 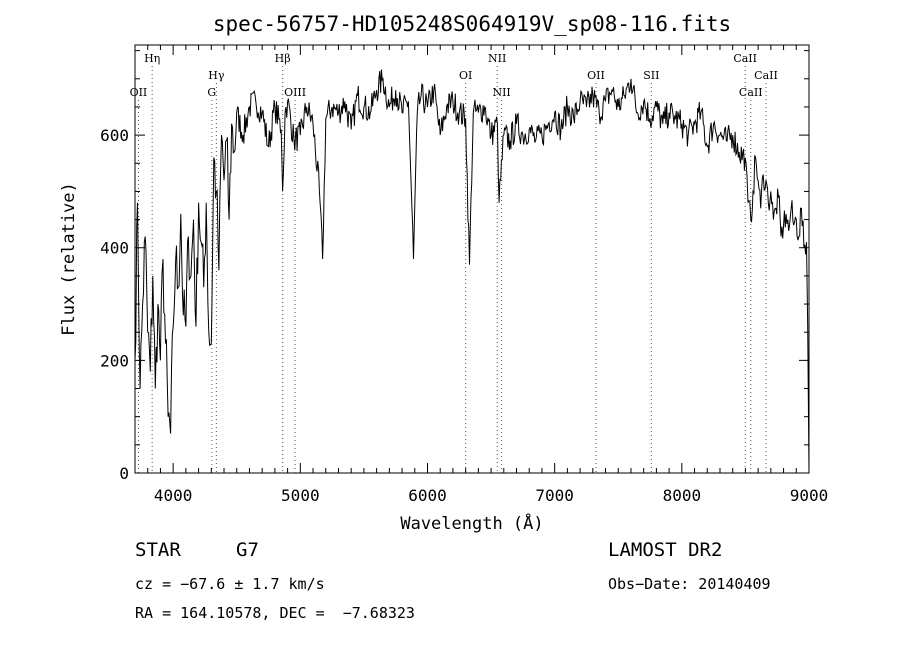 I want to click on obs-date: Obs−Date: 20140409, so click(x=689, y=584).